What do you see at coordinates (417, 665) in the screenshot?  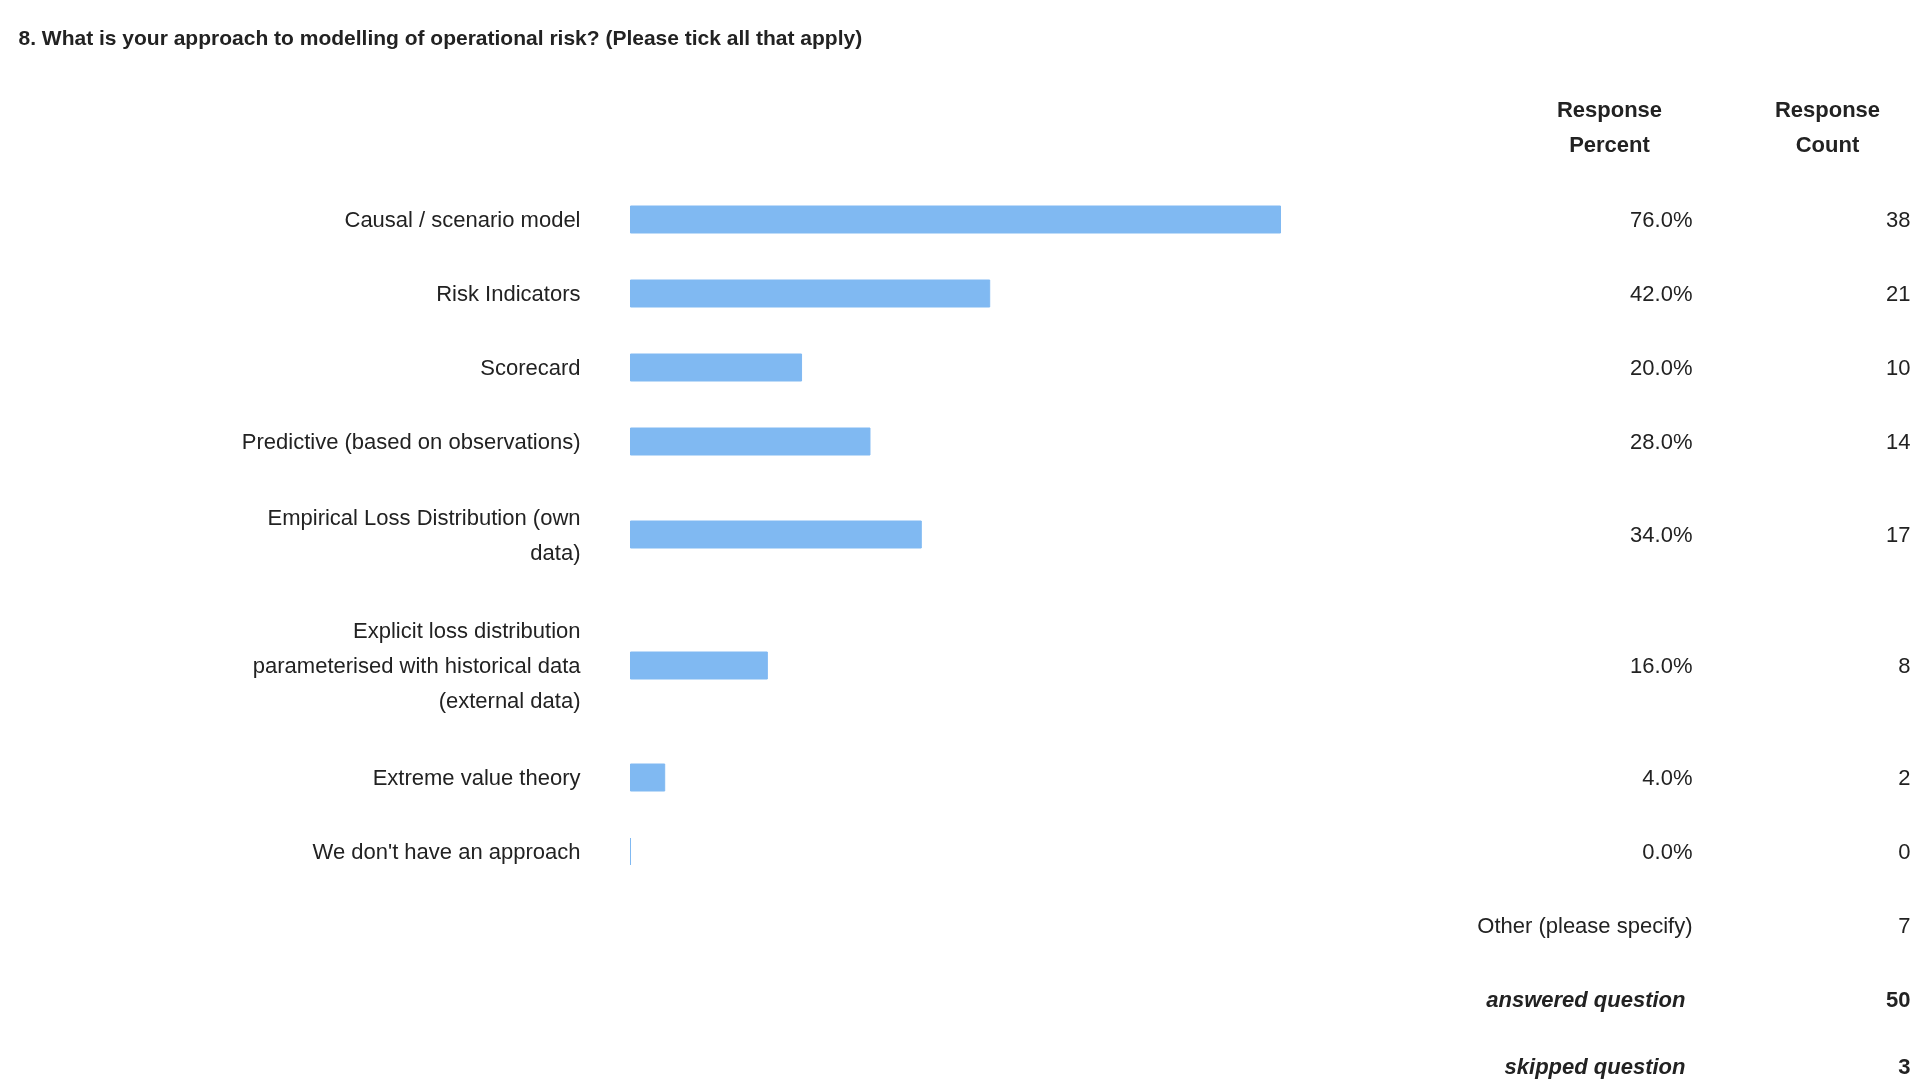 I see `y-tick-label: Explicit loss distribution parameterised with historical data (external data)` at bounding box center [417, 665].